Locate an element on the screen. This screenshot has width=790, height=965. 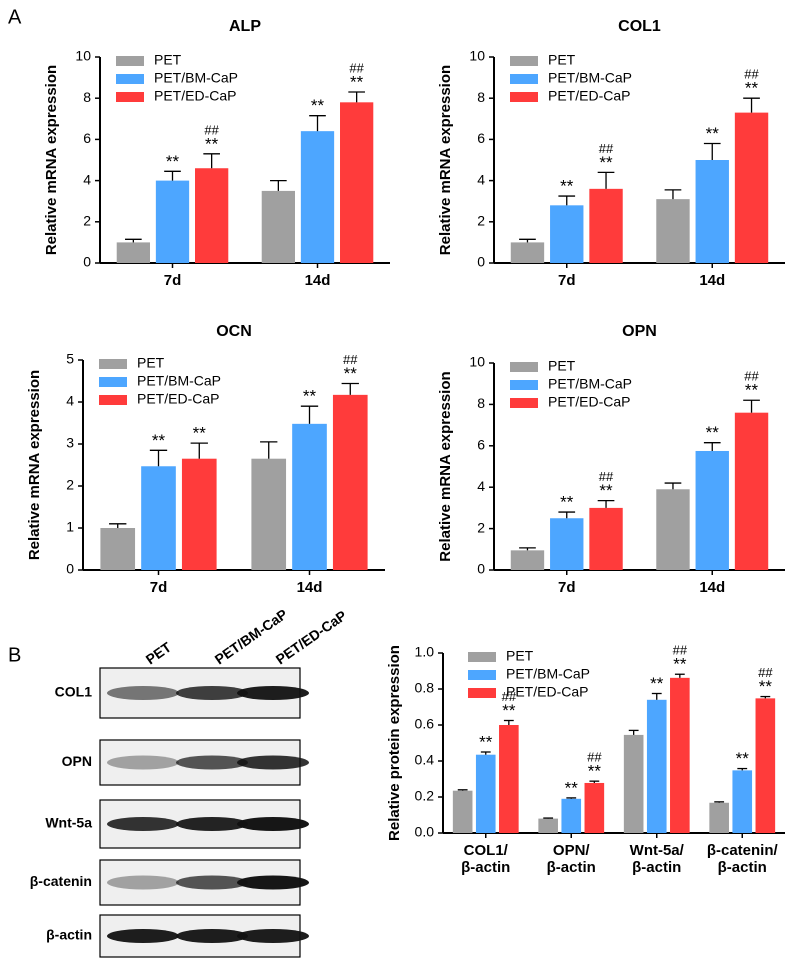
y-tick-label: 8 is located at coordinates (481, 403).